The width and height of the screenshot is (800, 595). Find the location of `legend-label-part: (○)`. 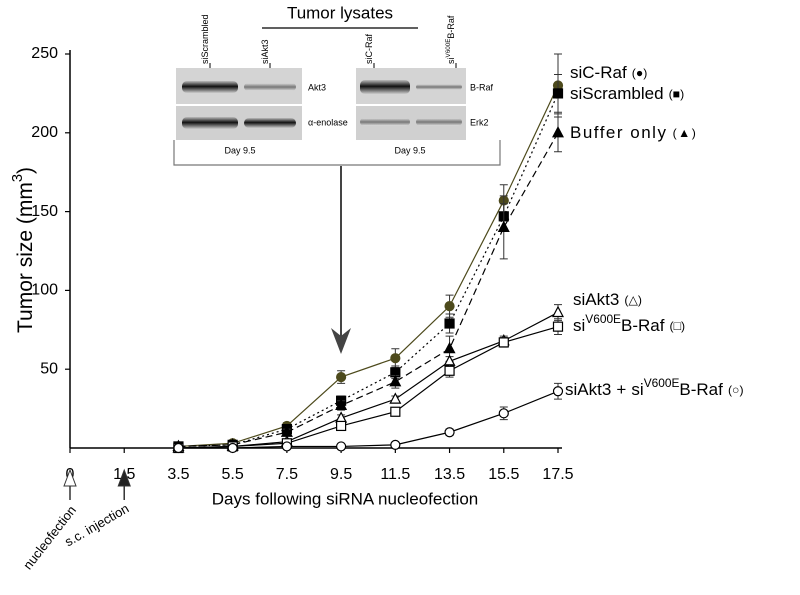

legend-label-part: (○) is located at coordinates (736, 390).